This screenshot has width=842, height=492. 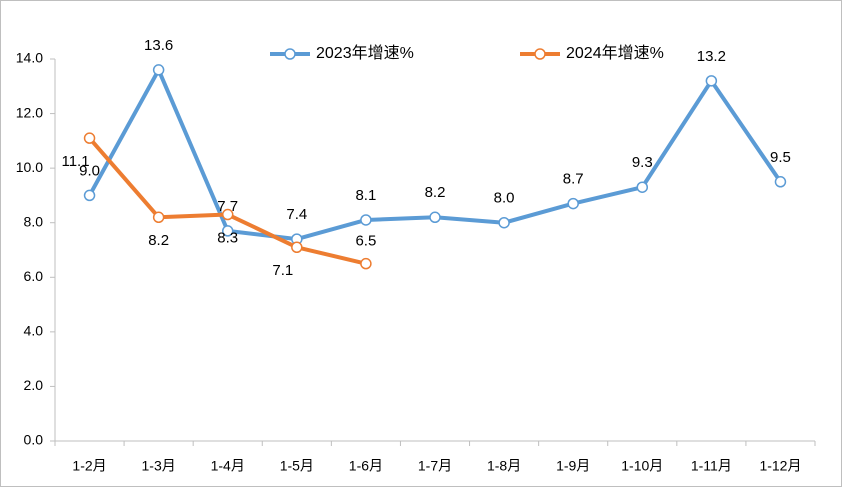 I want to click on y-tick-label: 10.0, so click(x=29, y=167).